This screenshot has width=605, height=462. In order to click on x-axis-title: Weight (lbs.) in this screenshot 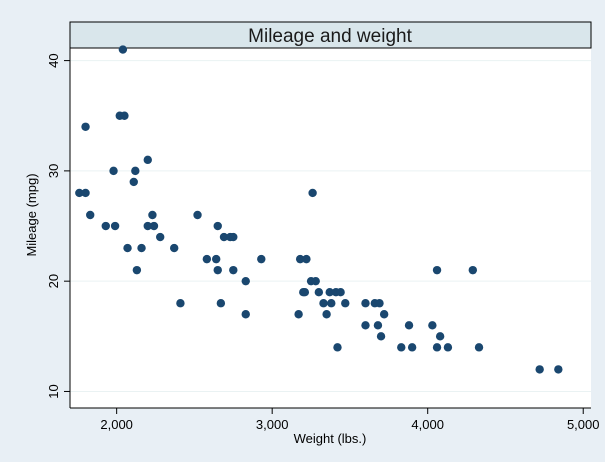, I will do `click(330, 438)`.